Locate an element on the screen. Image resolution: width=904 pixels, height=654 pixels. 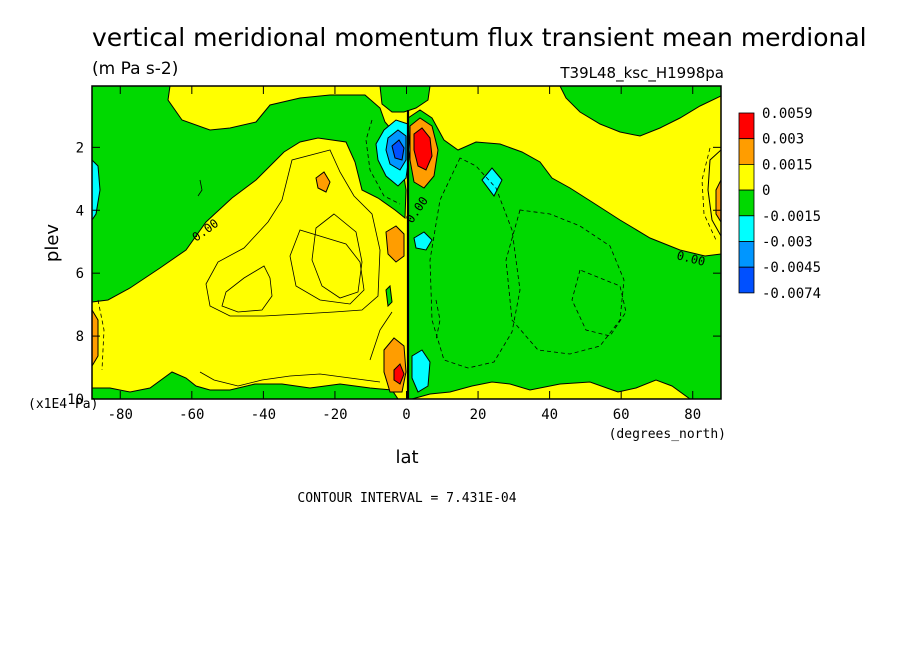
contour-fill-eq-positive-core is located at coordinates (423, 149).